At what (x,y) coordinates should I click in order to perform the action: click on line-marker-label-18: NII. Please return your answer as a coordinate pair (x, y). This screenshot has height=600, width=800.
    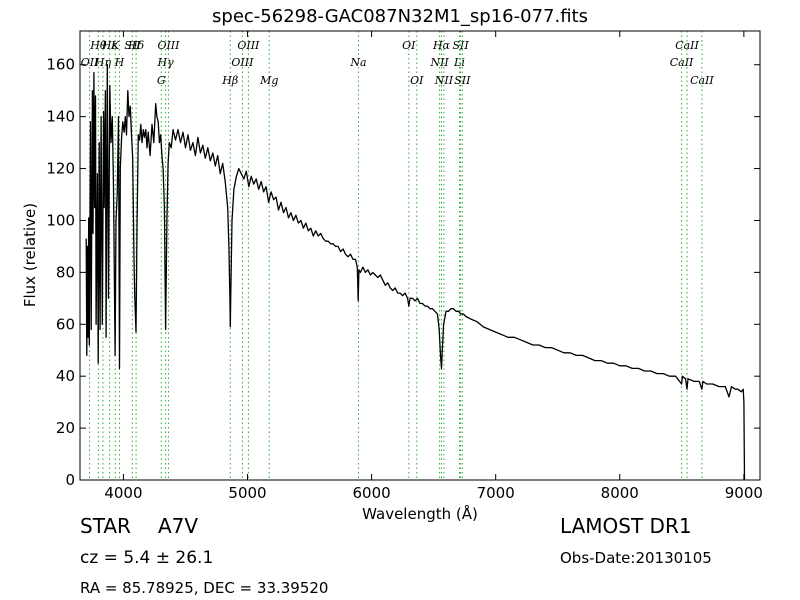
    Looking at the image, I should click on (439, 62).